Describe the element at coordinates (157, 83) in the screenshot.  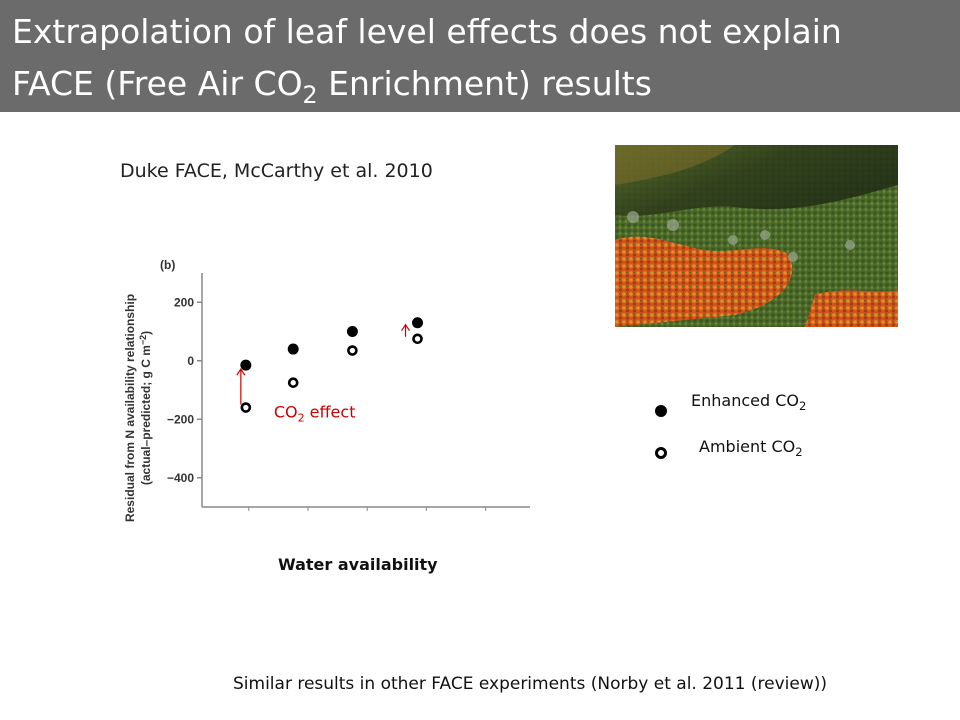
I see `title-text-a: FACE (Free Air CO` at that location.